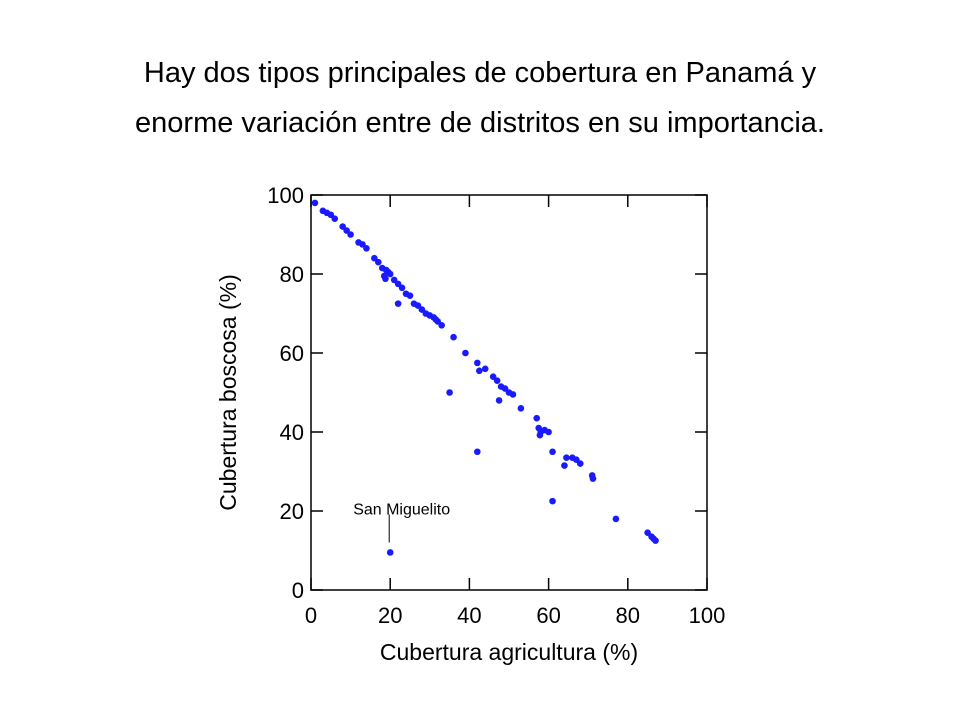  Describe the element at coordinates (311, 615) in the screenshot. I see `x-tick-label: 0` at that location.